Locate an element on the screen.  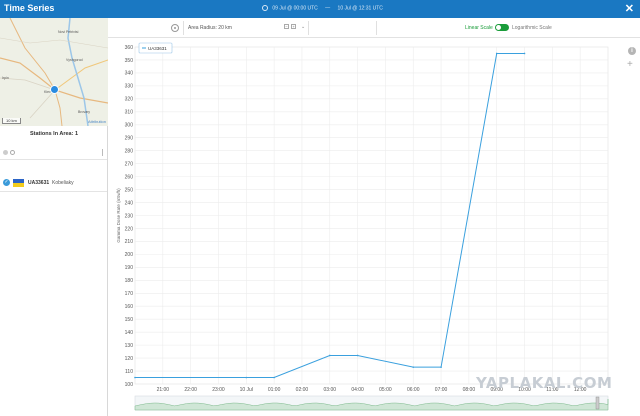
y-tick-label: 330 is located at coordinates (129, 87).